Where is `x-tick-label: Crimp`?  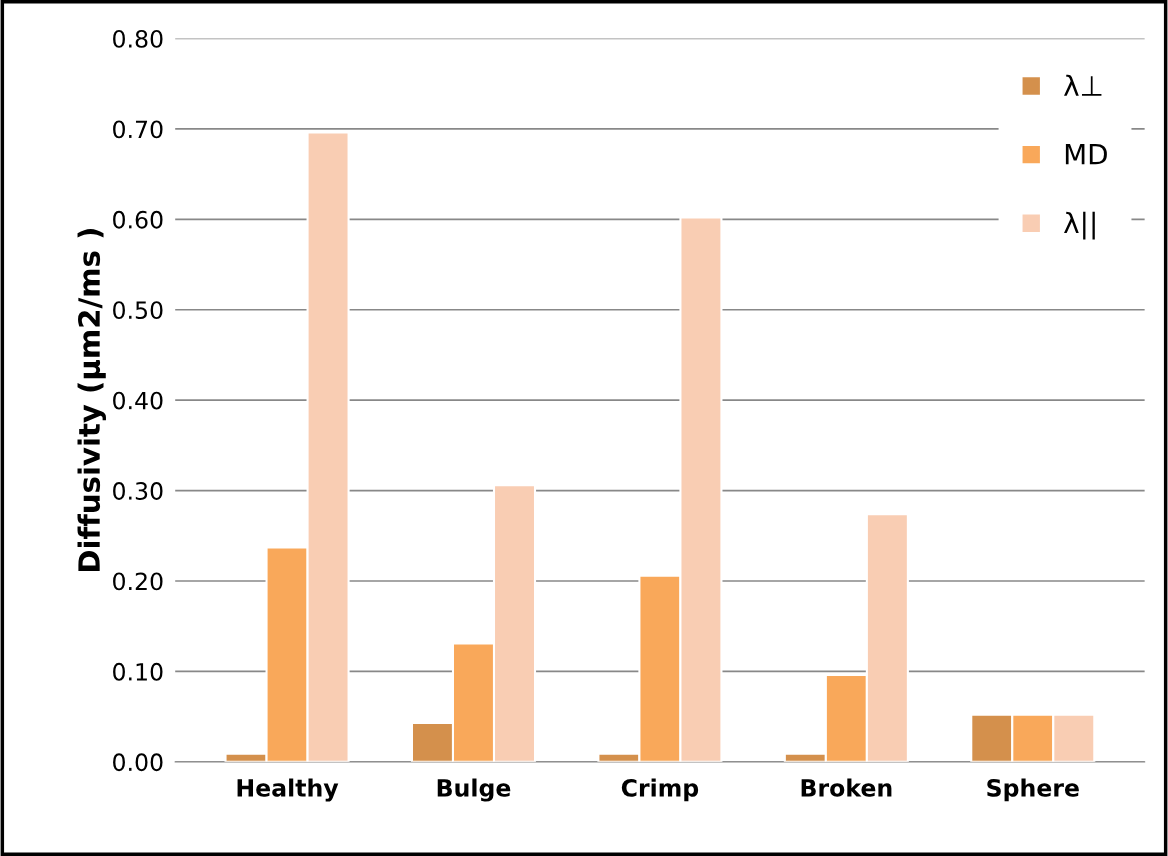
x-tick-label: Crimp is located at coordinates (660, 790).